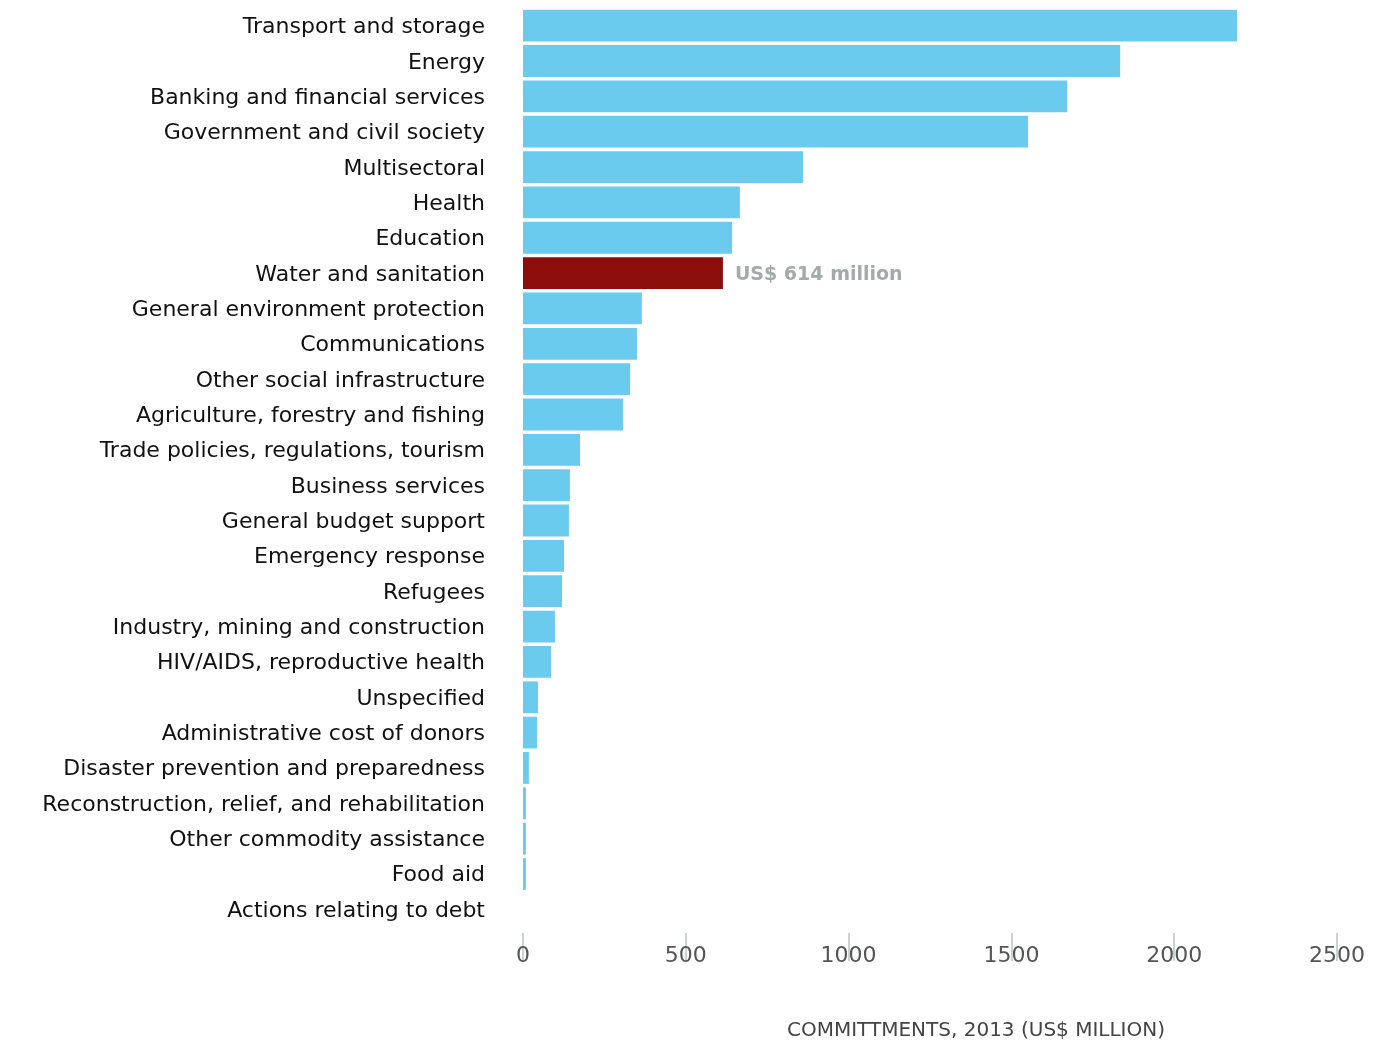  What do you see at coordinates (353, 521) in the screenshot?
I see `y-tick-label: General budget support` at bounding box center [353, 521].